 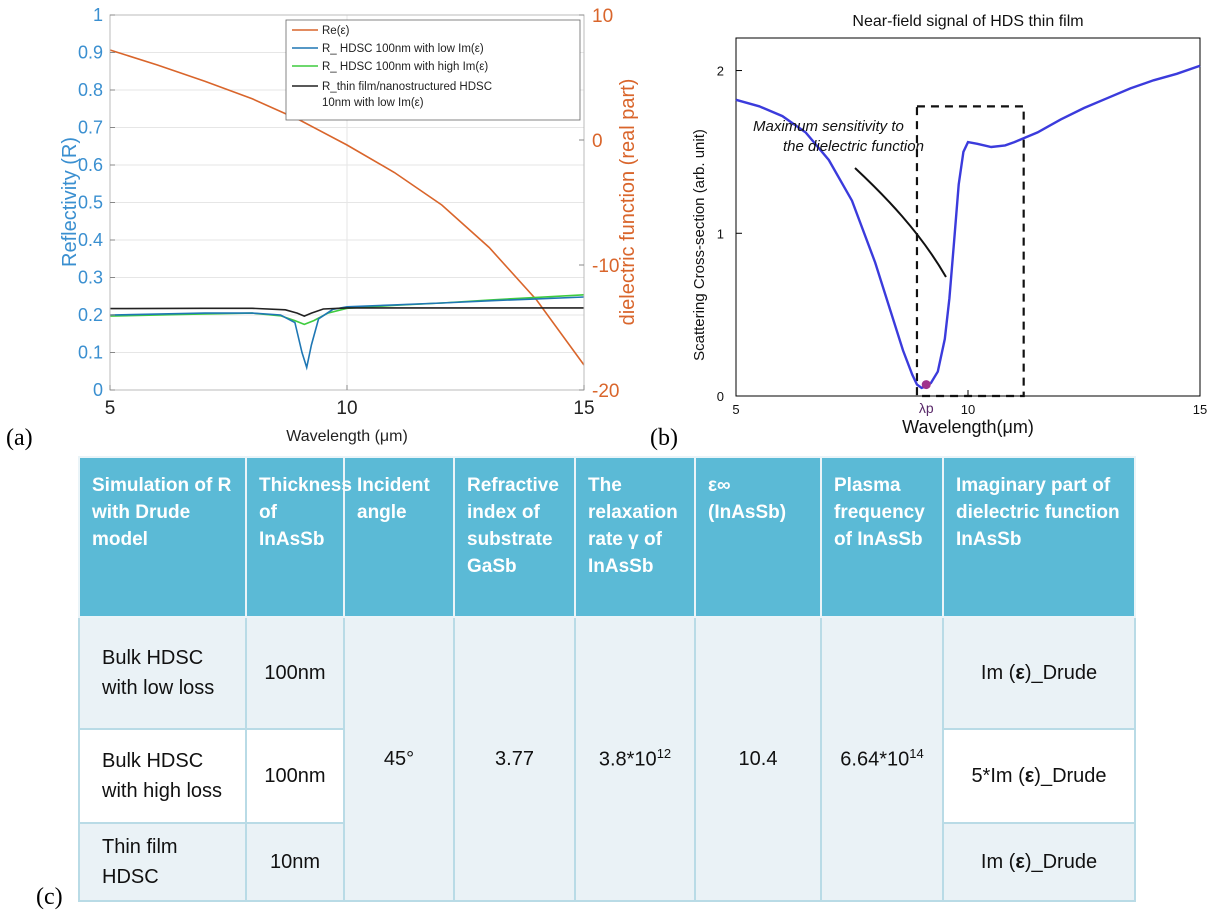 I want to click on left-axis-ticks: 0 0.1 0.2 0.3 0.4 0.5 0.6 0.7 0.8 0.9 1, so click(x=96, y=202).